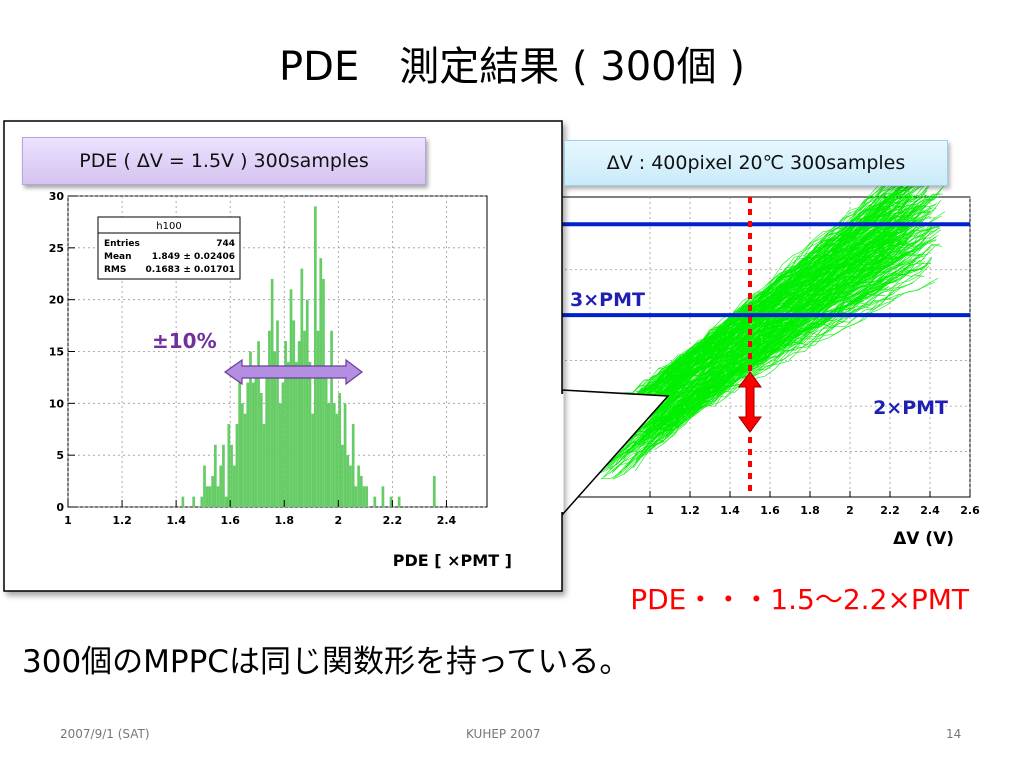 Image resolution: width=1024 pixels, height=768 pixels. Describe the element at coordinates (122, 520) in the screenshot. I see `histogram-x-tick-label: 1.2` at that location.